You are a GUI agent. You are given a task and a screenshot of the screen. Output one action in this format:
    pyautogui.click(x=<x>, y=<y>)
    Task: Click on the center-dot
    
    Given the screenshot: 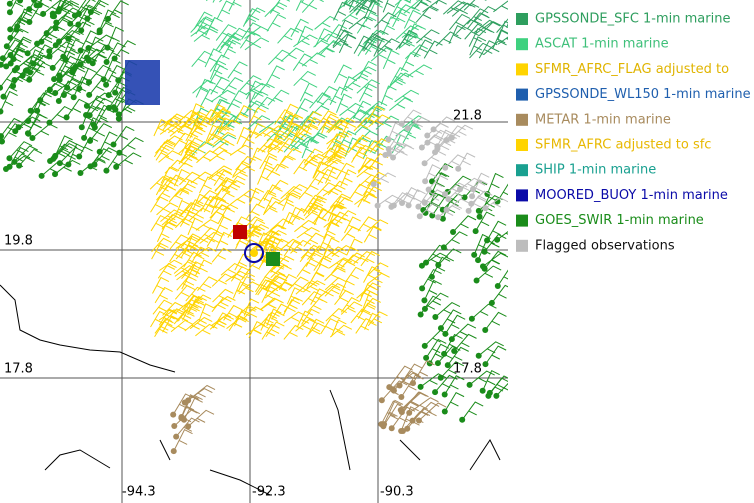 What is the action you would take?
    pyautogui.click(x=254, y=253)
    